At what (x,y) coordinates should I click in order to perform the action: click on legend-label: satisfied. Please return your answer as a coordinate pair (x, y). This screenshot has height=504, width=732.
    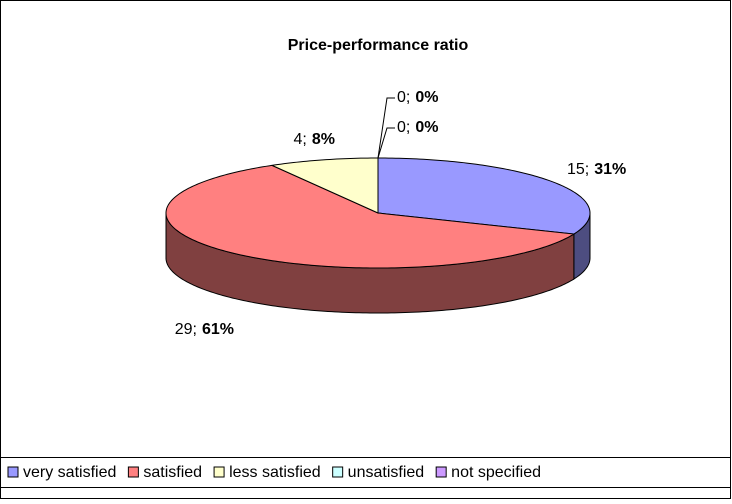
    Looking at the image, I should click on (172, 472).